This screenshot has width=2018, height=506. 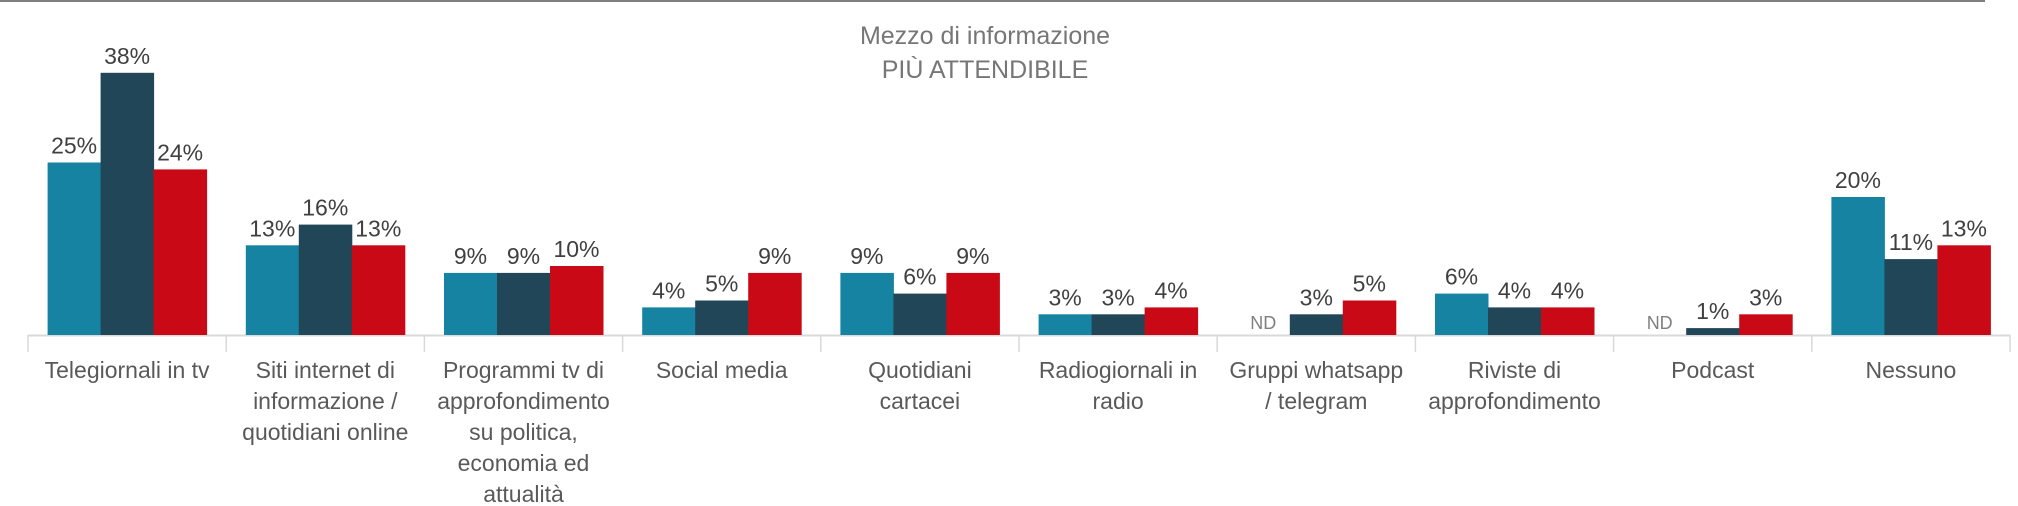 What do you see at coordinates (985, 36) in the screenshot?
I see `chart-title-line-1: Mezzo di informazione` at bounding box center [985, 36].